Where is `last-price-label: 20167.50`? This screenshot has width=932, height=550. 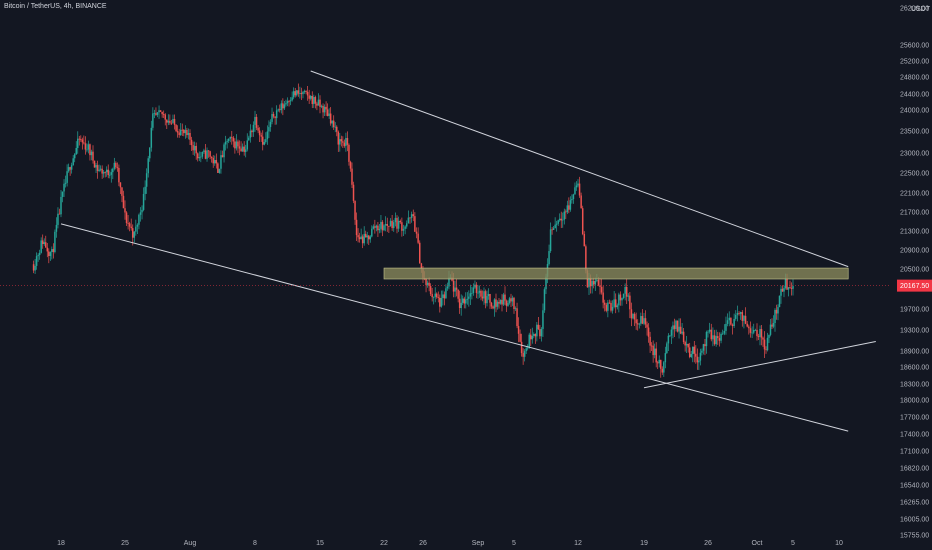
last-price-label: 20167.50 is located at coordinates (914, 286).